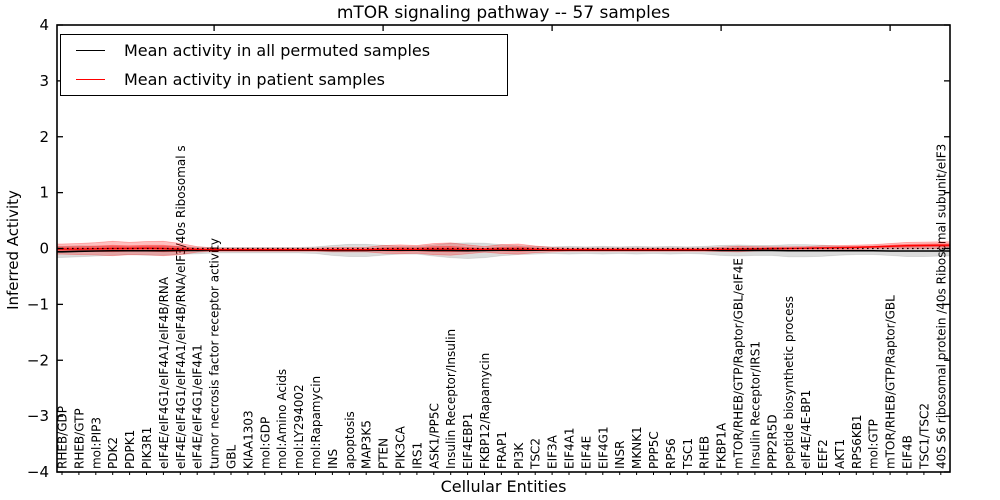  Describe the element at coordinates (603, 447) in the screenshot. I see `x-tick-label: EIF4G1` at that location.